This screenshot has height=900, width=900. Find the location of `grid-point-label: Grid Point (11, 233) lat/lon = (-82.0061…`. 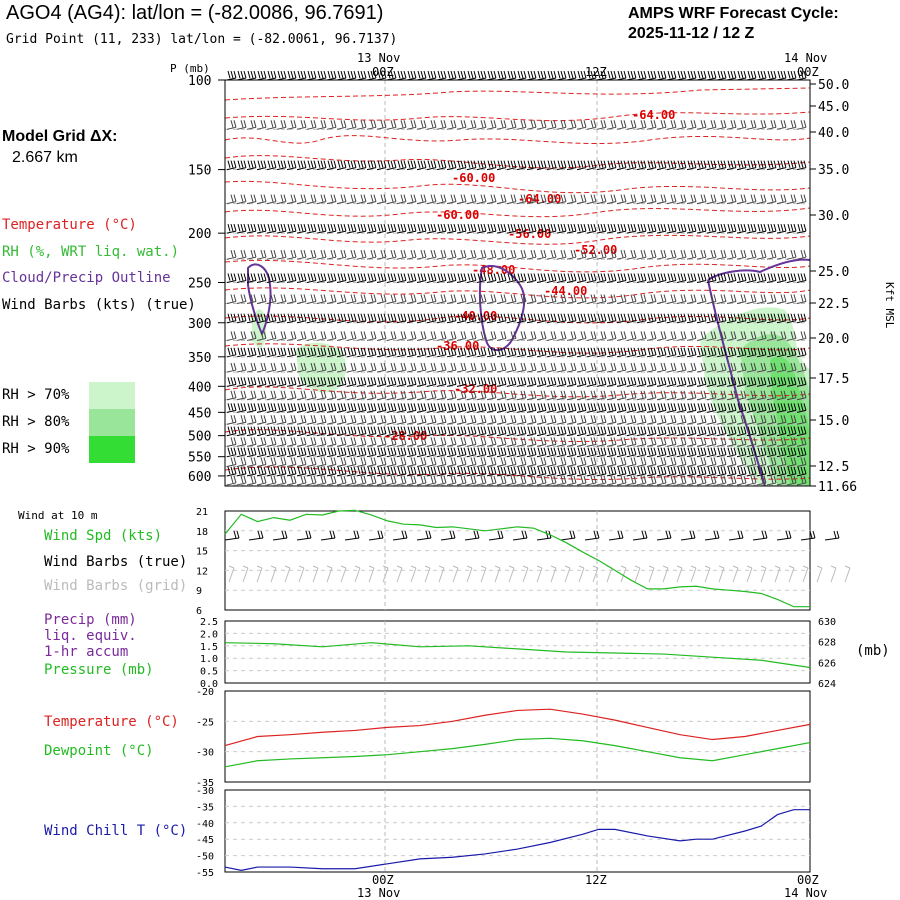

grid-point-label: Grid Point (11, 233) lat/lon = (-82.0061… is located at coordinates (202, 39).